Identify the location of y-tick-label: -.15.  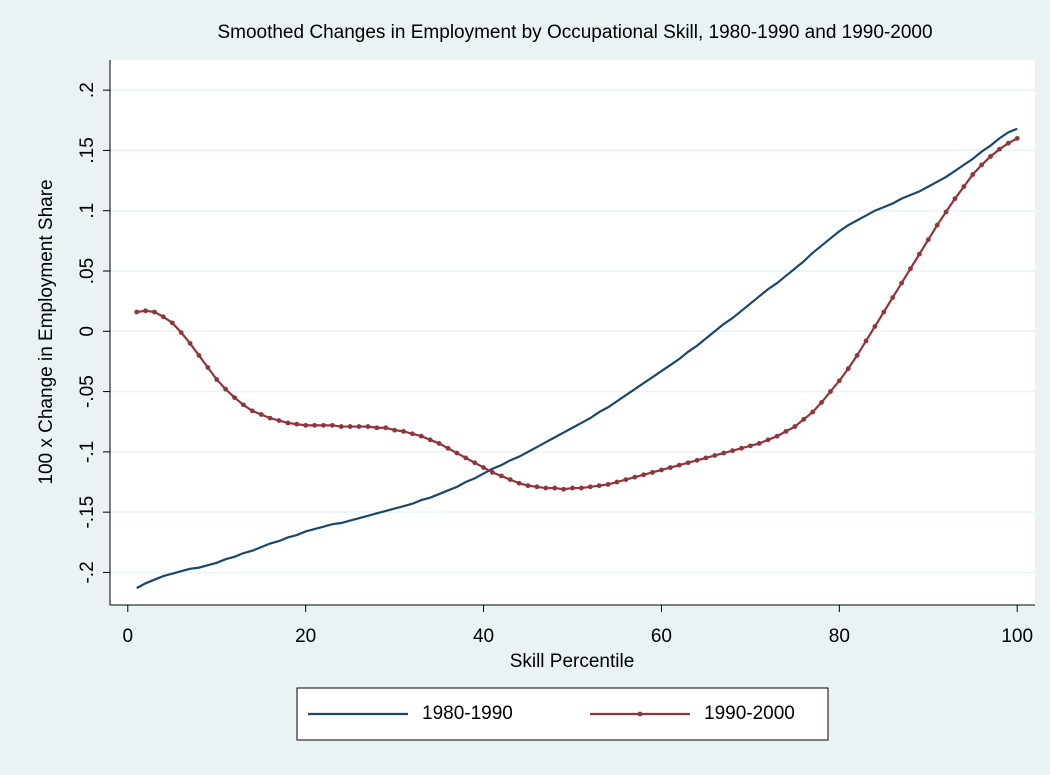
(87, 512).